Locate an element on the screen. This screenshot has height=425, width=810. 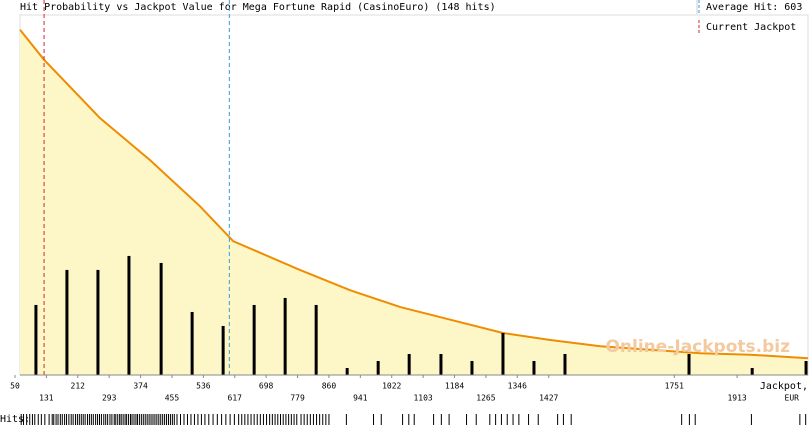
x-axis-label: Jackpot, is located at coordinates (784, 386).